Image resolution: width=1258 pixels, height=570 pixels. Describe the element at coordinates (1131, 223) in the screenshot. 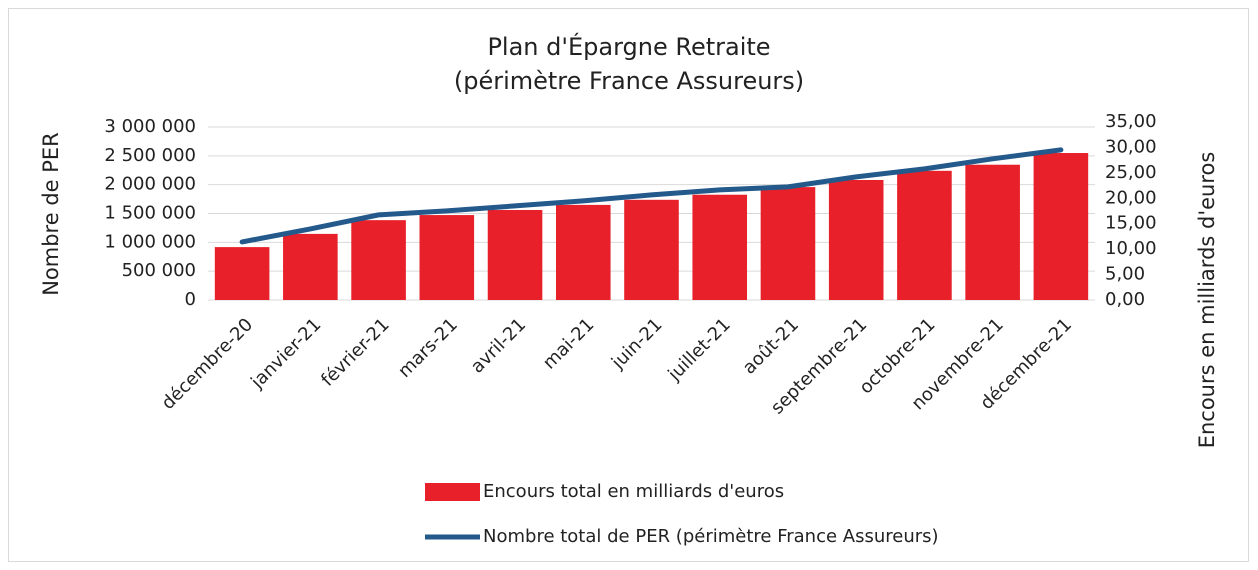

I see `y2-tick-label: 15,00` at that location.